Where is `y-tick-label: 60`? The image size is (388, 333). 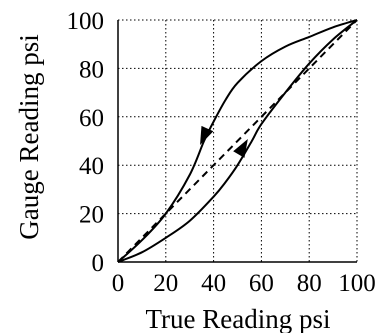
y-tick-label: 60 is located at coordinates (91, 118).